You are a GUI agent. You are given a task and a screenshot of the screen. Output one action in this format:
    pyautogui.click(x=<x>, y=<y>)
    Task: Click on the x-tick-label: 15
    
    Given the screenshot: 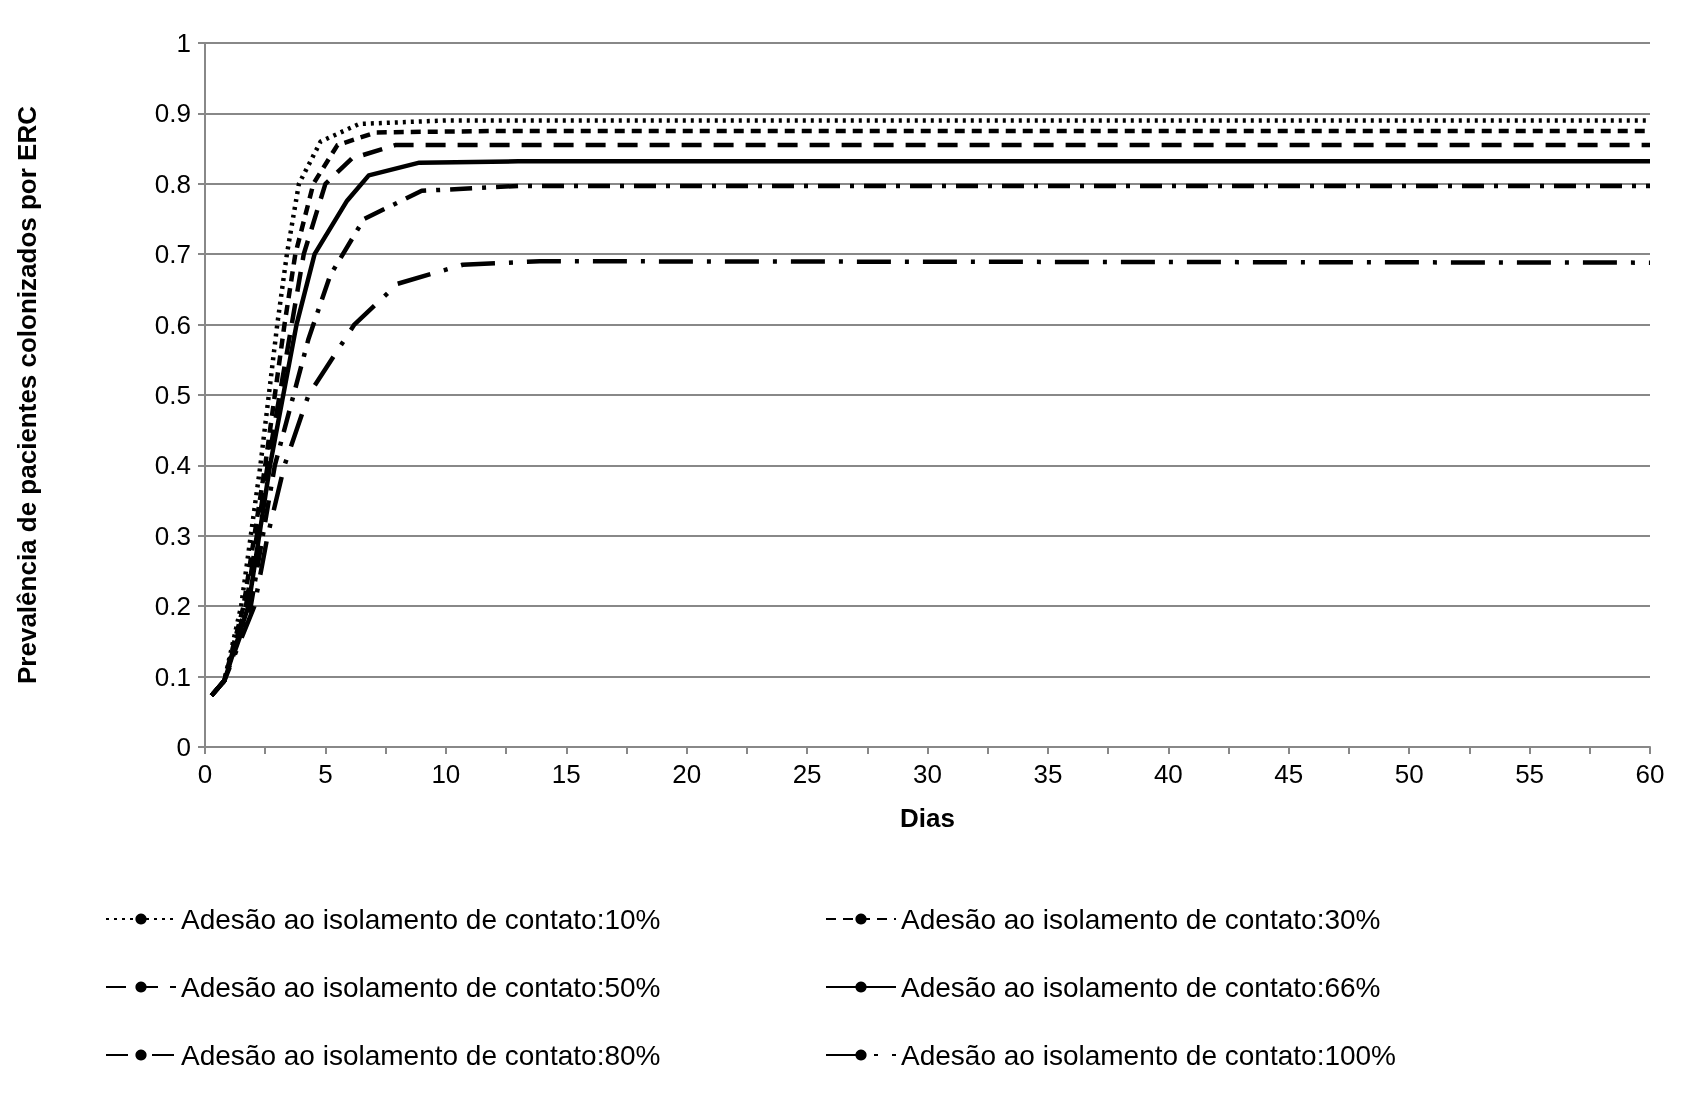 What is the action you would take?
    pyautogui.click(x=566, y=774)
    